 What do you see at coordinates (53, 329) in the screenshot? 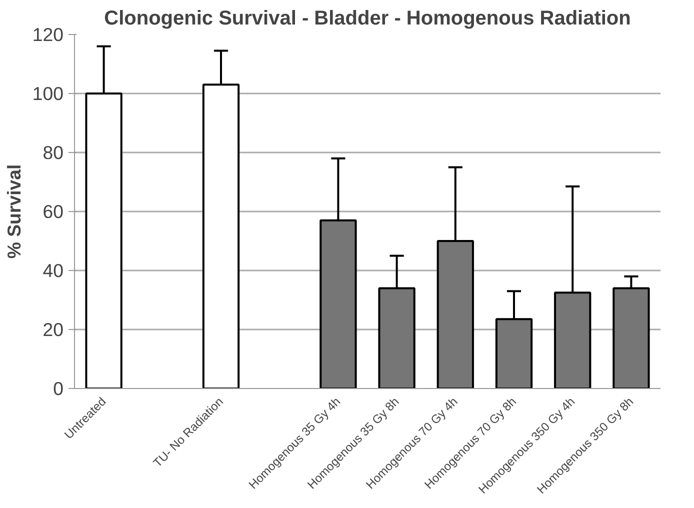
I see `y-tick-label: 20` at bounding box center [53, 329].